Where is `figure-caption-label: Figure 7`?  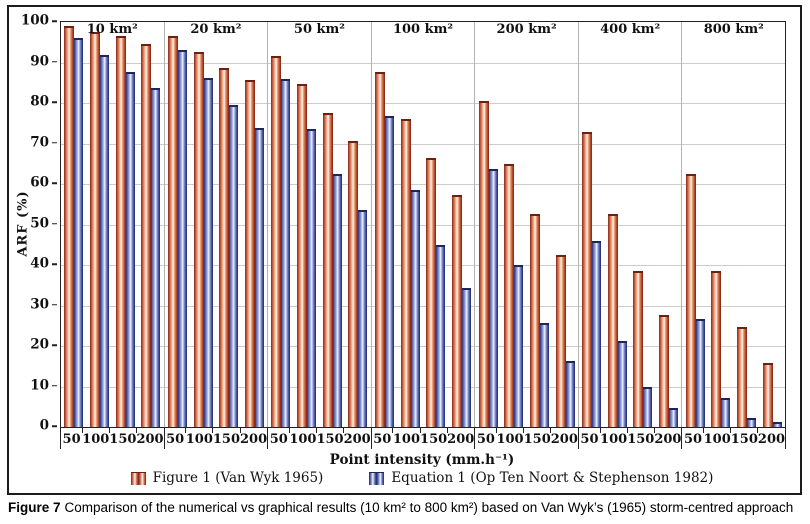
figure-caption-label: Figure 7 is located at coordinates (34, 507).